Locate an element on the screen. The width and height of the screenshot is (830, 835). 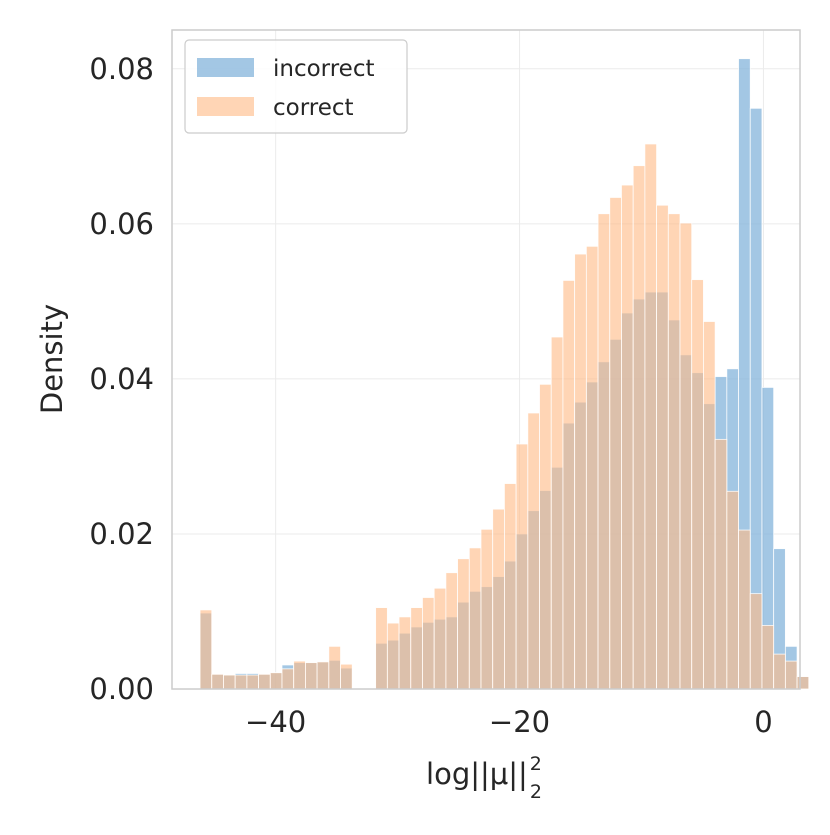
legend: incorrect correct is located at coordinates (296, 86).